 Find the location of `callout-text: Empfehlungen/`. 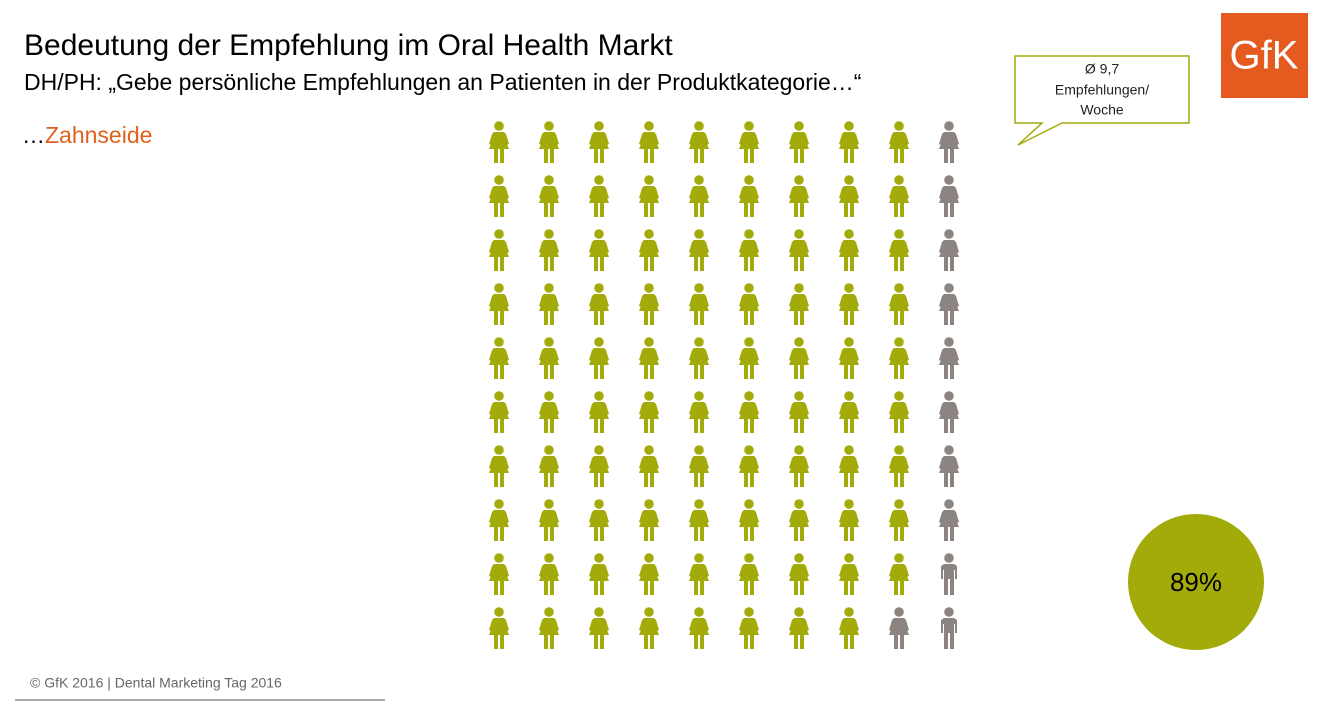

callout-text: Empfehlungen/ is located at coordinates (1102, 90).